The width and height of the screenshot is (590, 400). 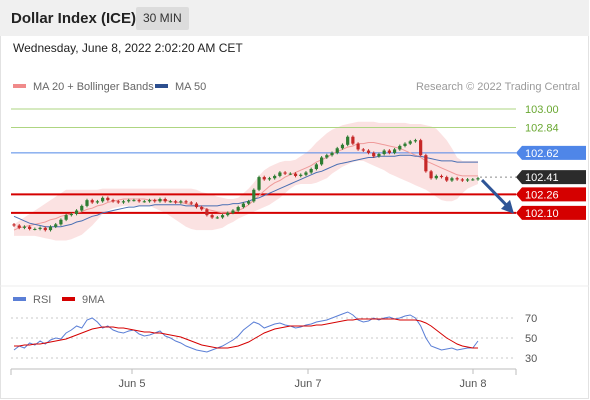 What do you see at coordinates (542, 214) in the screenshot?
I see `level-tag-text-102.10: 102.10` at bounding box center [542, 214].